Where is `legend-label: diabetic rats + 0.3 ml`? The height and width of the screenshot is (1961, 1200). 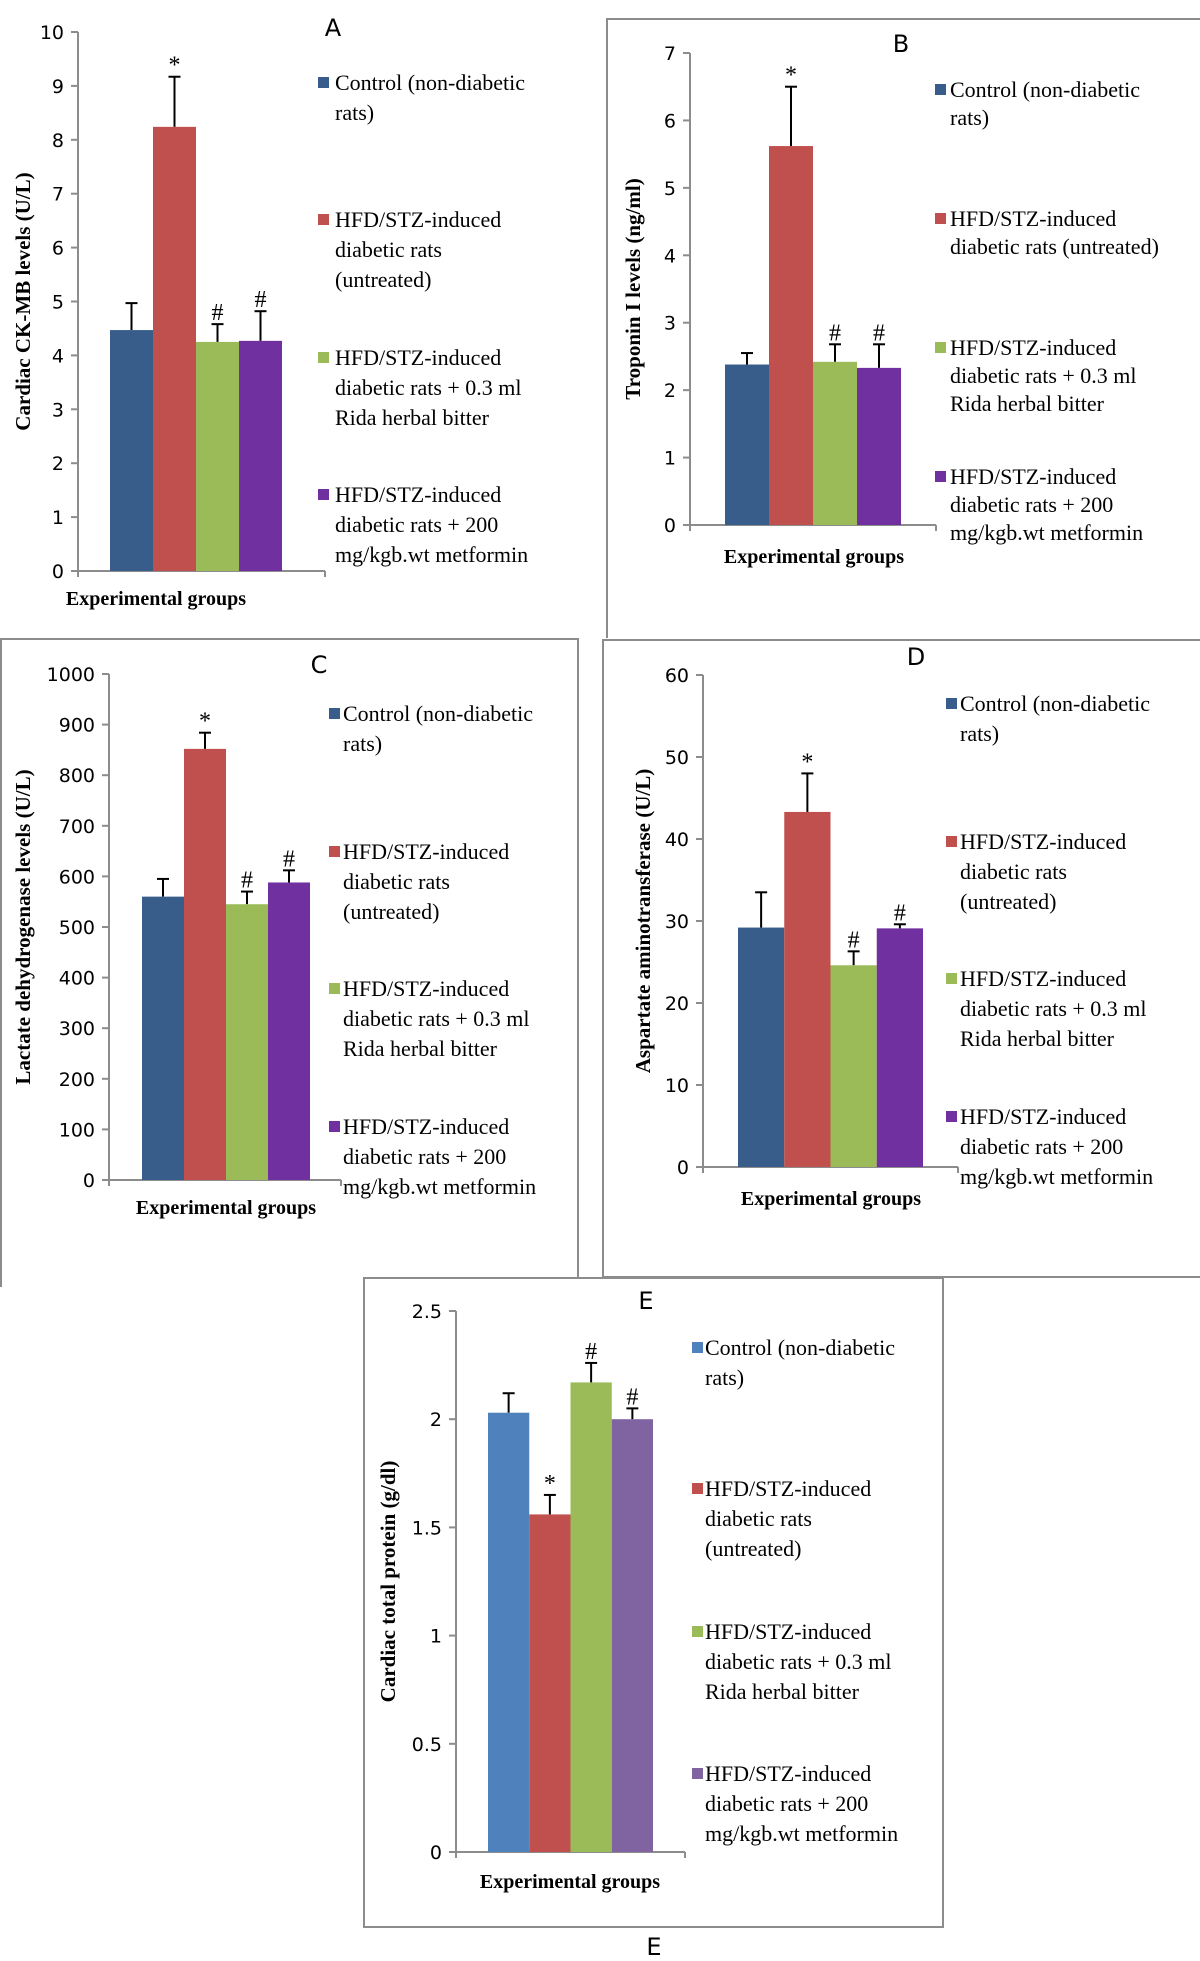 legend-label: diabetic rats + 0.3 ml is located at coordinates (1043, 375).